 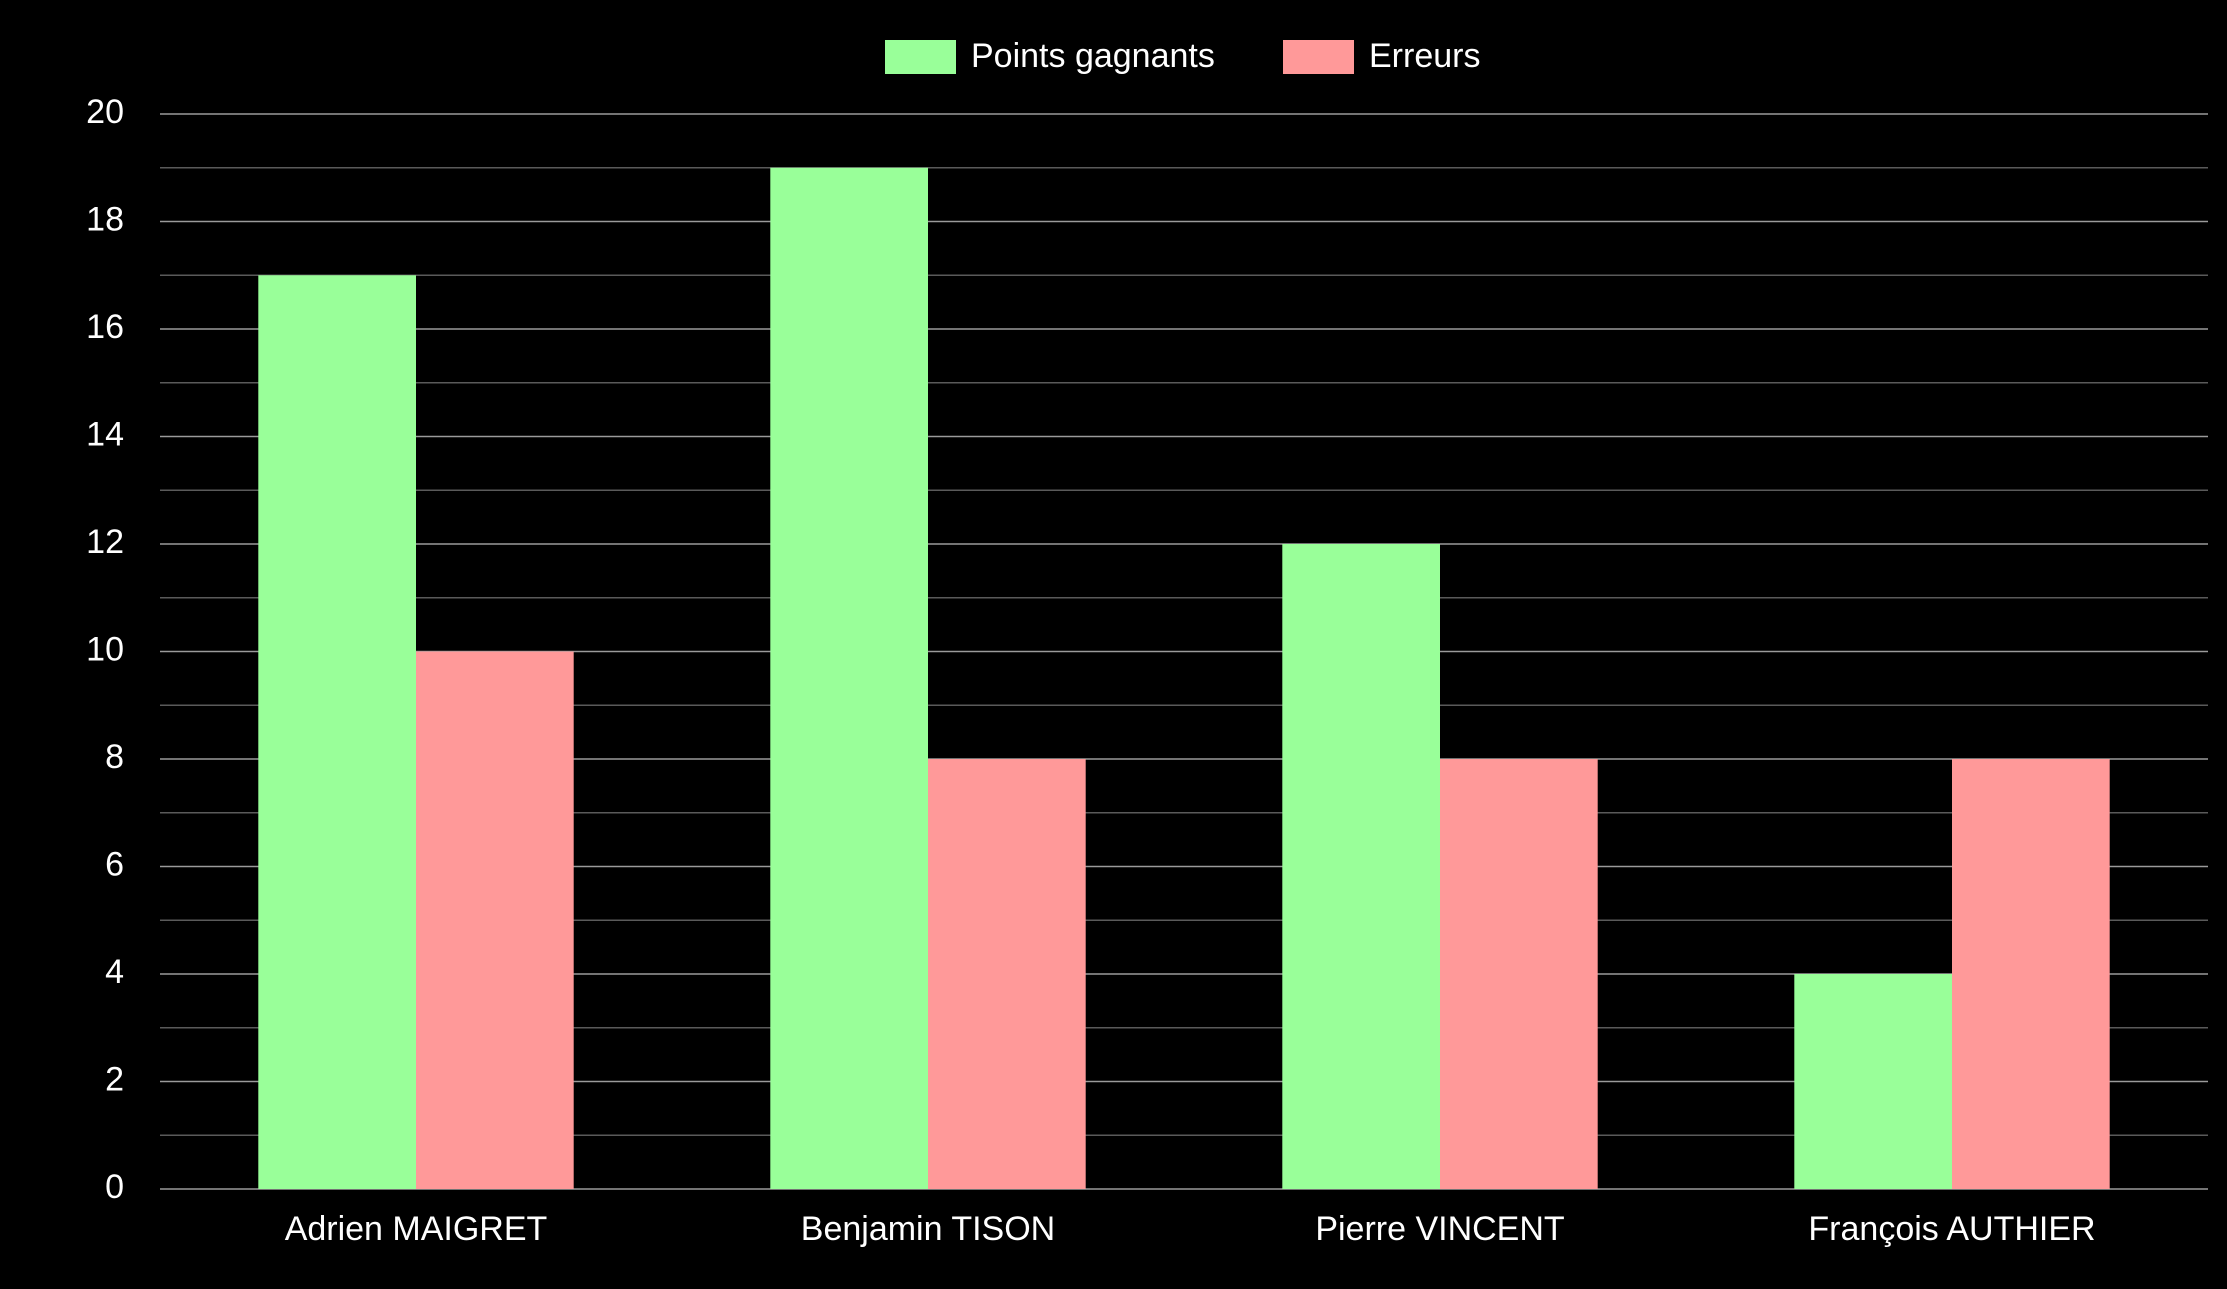 What do you see at coordinates (114, 864) in the screenshot?
I see `y-tick-label: 6` at bounding box center [114, 864].